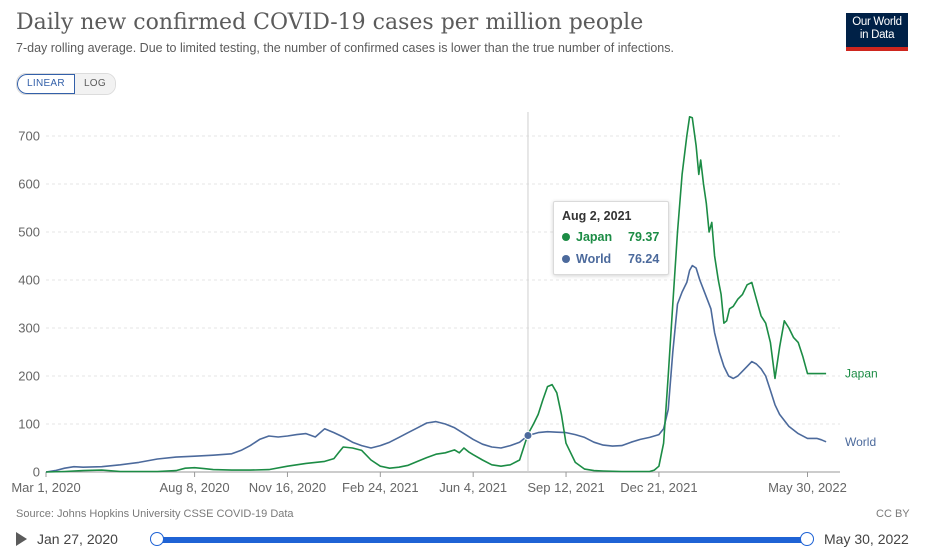  What do you see at coordinates (807, 539) in the screenshot?
I see `timeline-end-handle` at bounding box center [807, 539].